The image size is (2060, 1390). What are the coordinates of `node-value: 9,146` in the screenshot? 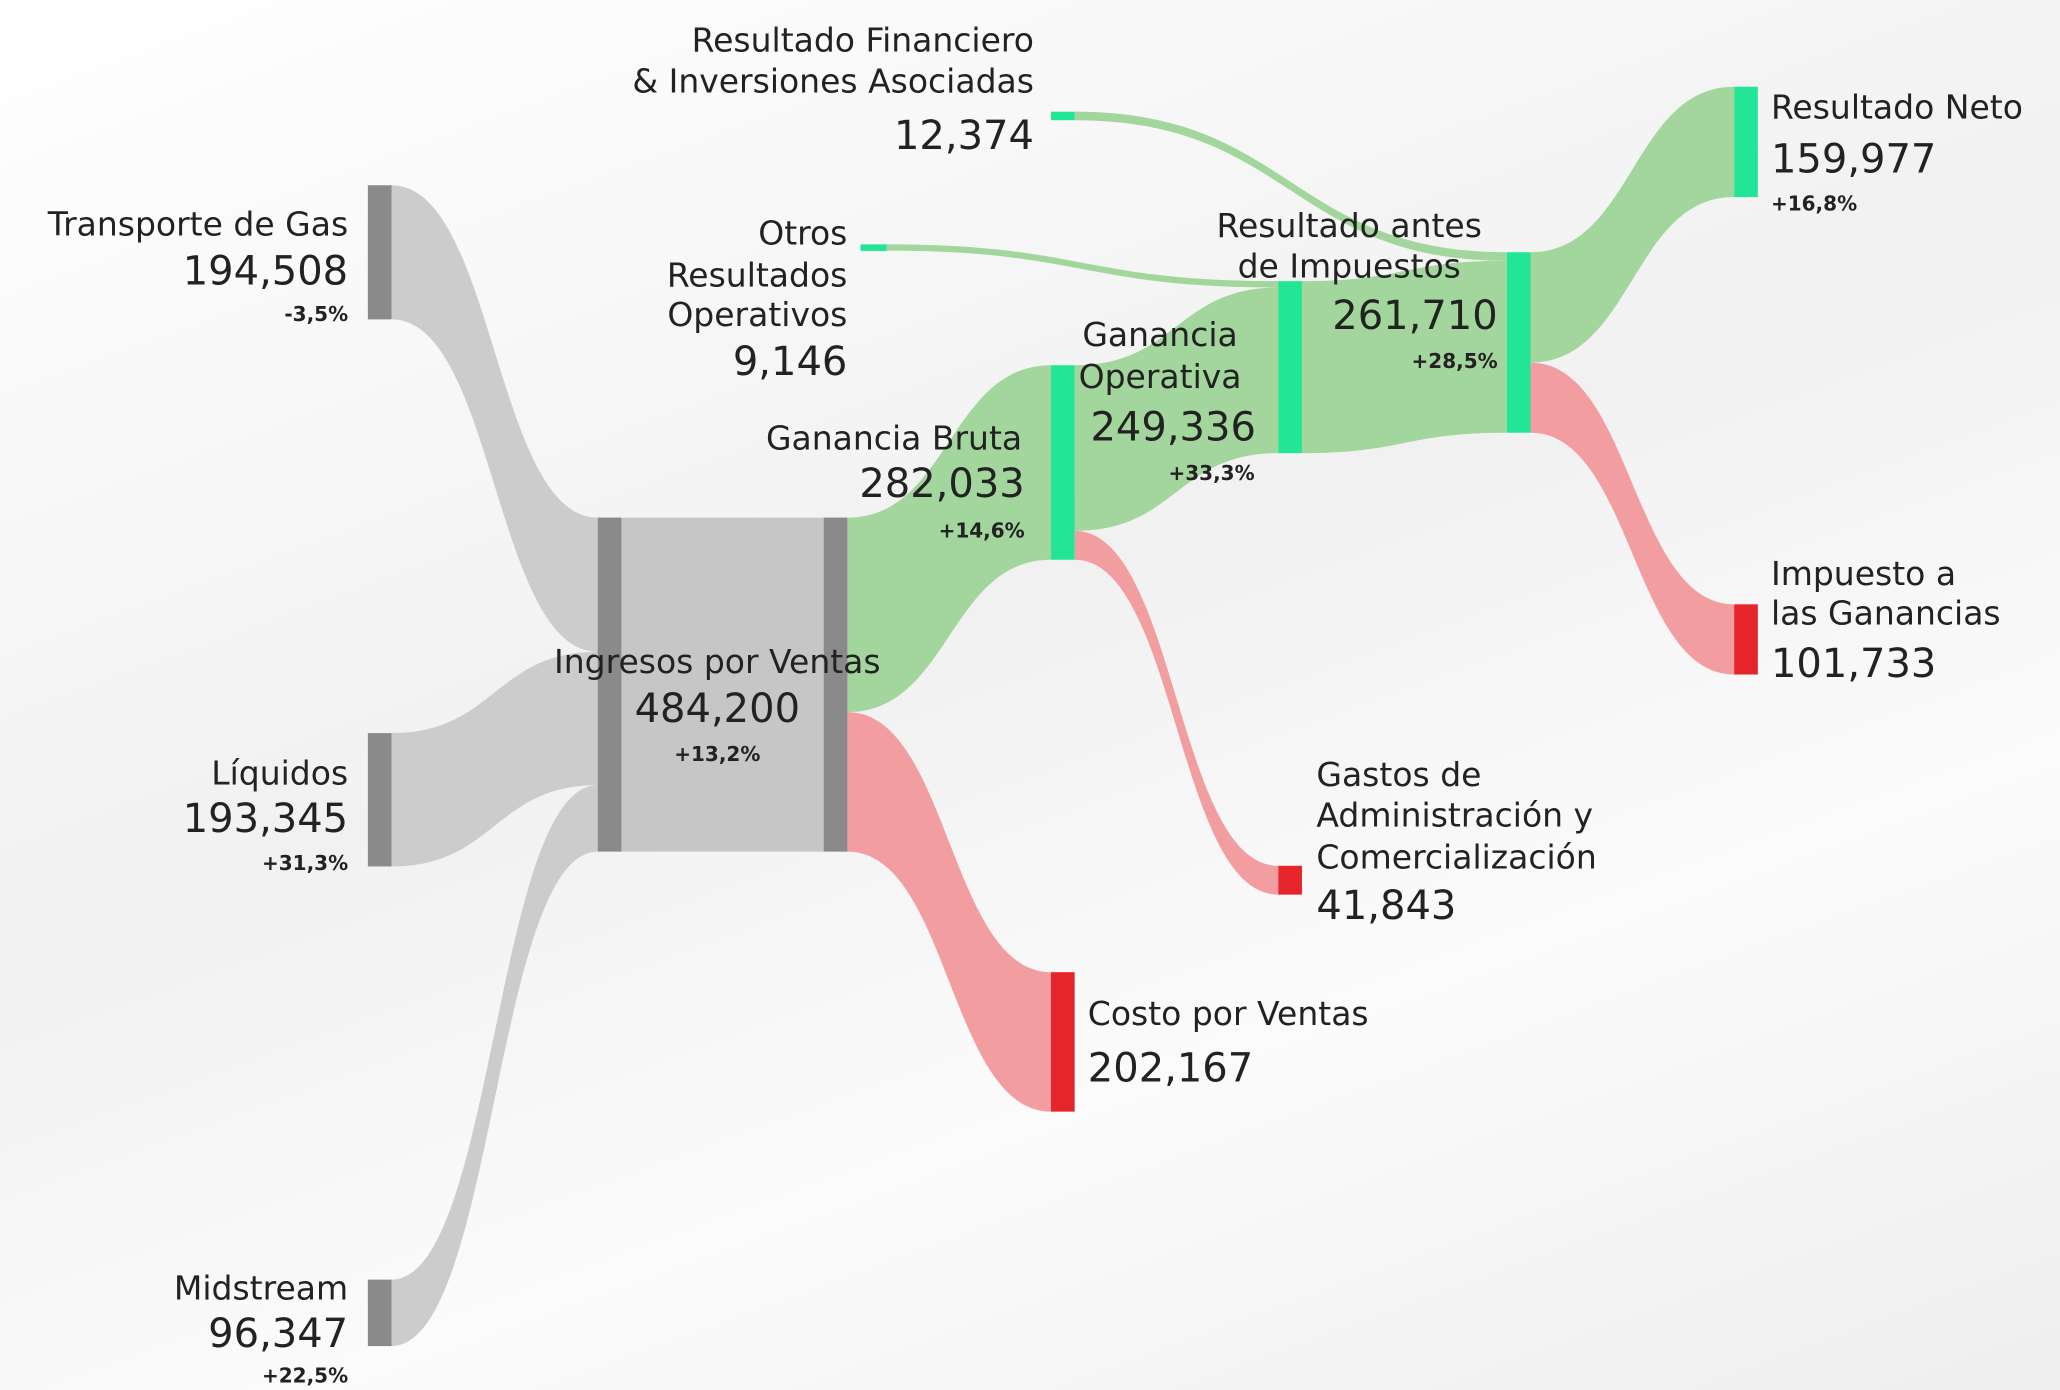 It's located at (790, 362).